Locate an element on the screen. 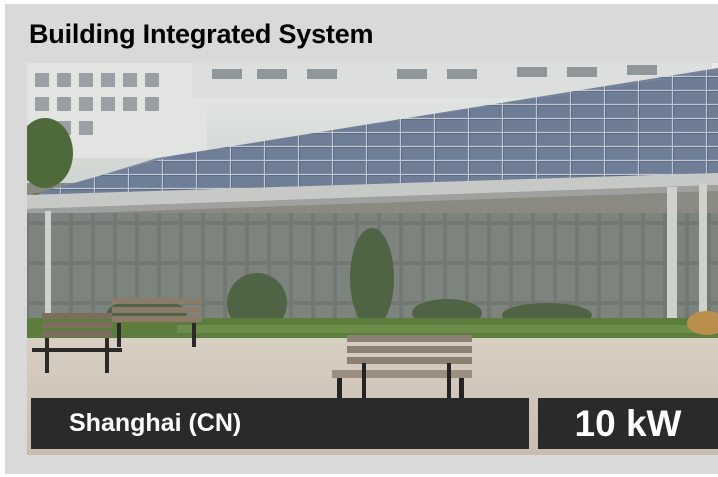  power-rating-label: 10 kW is located at coordinates (628, 423).